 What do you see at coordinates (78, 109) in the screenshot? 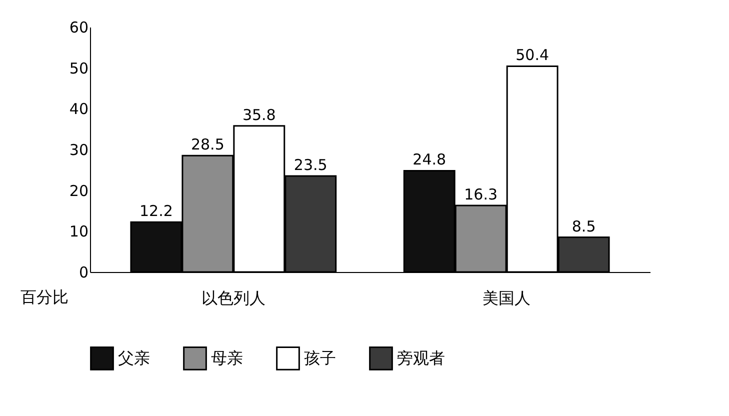
I see `y-tick-label: 40` at bounding box center [78, 109].